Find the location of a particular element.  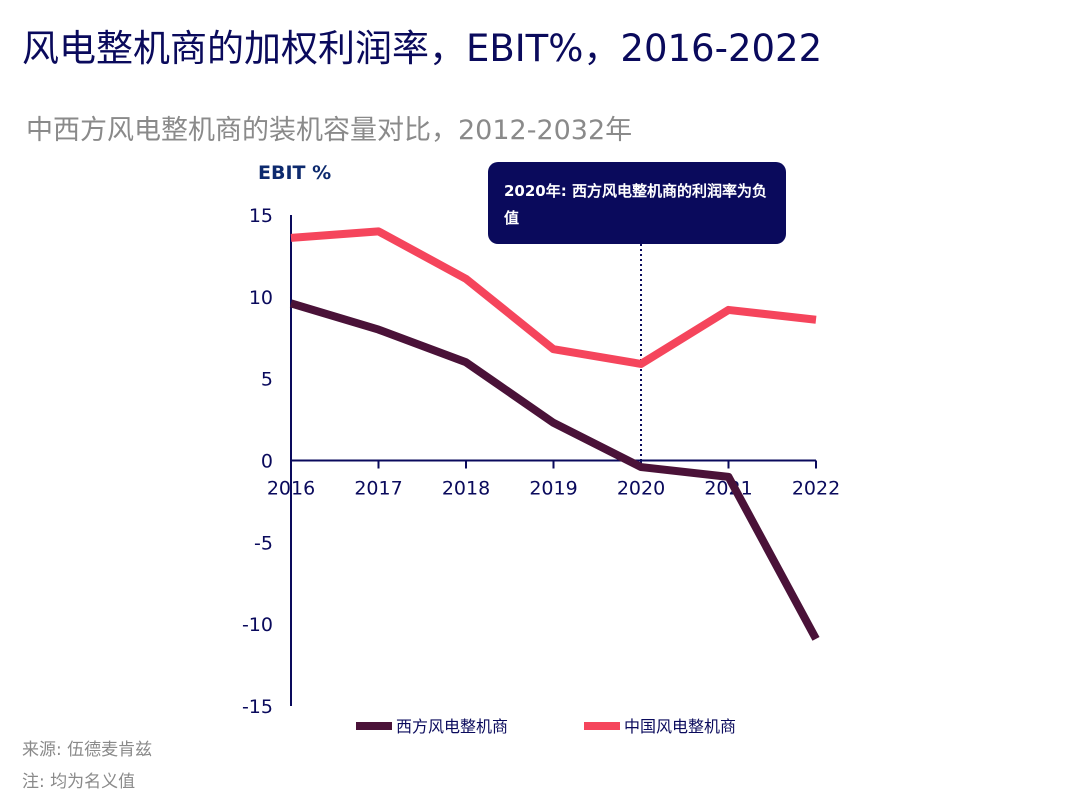

x-tick-label: 2018 is located at coordinates (466, 489).